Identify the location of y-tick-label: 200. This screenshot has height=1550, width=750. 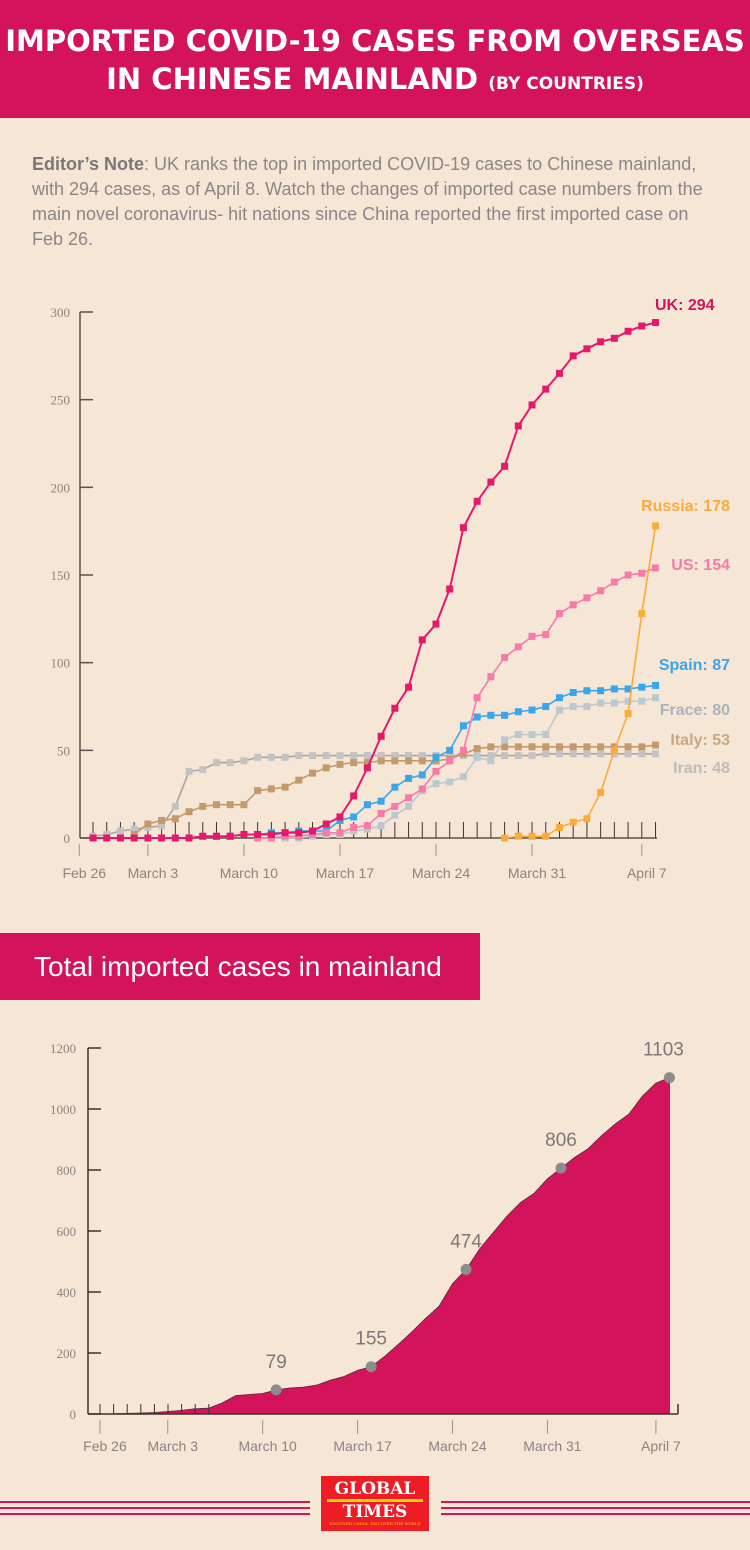
(61, 487).